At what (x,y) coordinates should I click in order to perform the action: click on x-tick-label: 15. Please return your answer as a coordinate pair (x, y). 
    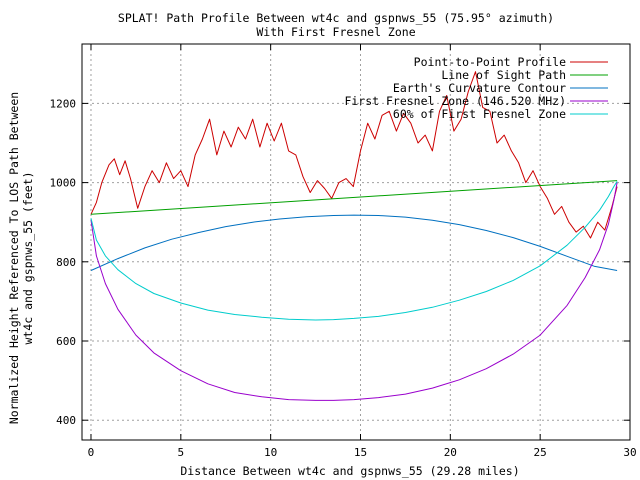
    Looking at the image, I should click on (360, 452).